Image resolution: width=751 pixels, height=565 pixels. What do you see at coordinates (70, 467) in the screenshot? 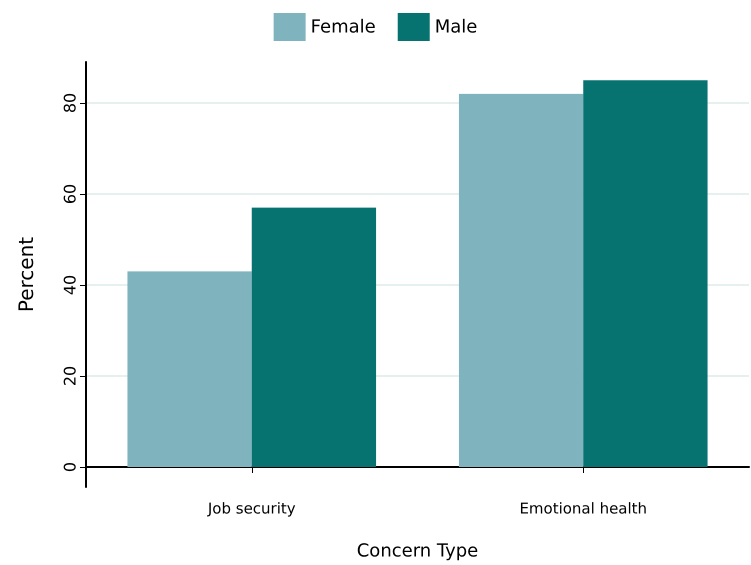
I see `y-tick-label: 0` at bounding box center [70, 467].